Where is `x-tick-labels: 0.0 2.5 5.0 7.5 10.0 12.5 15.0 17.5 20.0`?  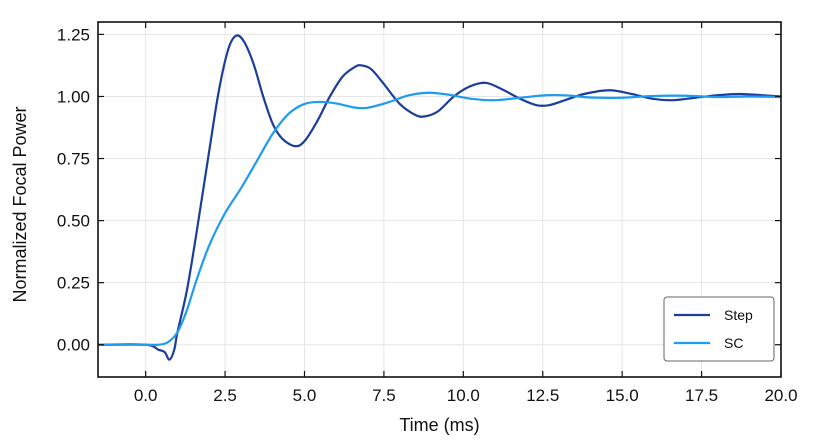 x-tick-labels: 0.0 2.5 5.0 7.5 10.0 12.5 15.0 17.5 20.0 is located at coordinates (466, 395).